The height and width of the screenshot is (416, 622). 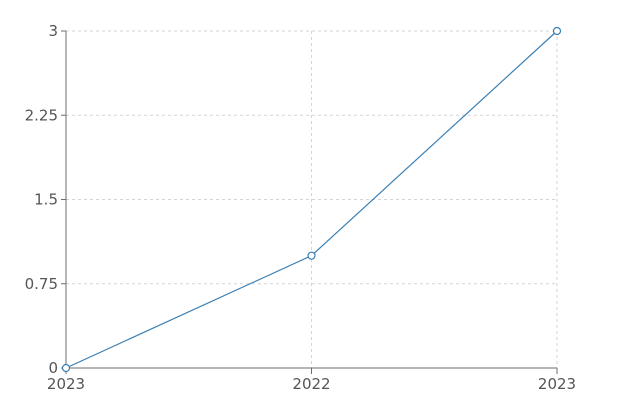 What do you see at coordinates (311, 384) in the screenshot?
I see `x-tick-label: 2022` at bounding box center [311, 384].